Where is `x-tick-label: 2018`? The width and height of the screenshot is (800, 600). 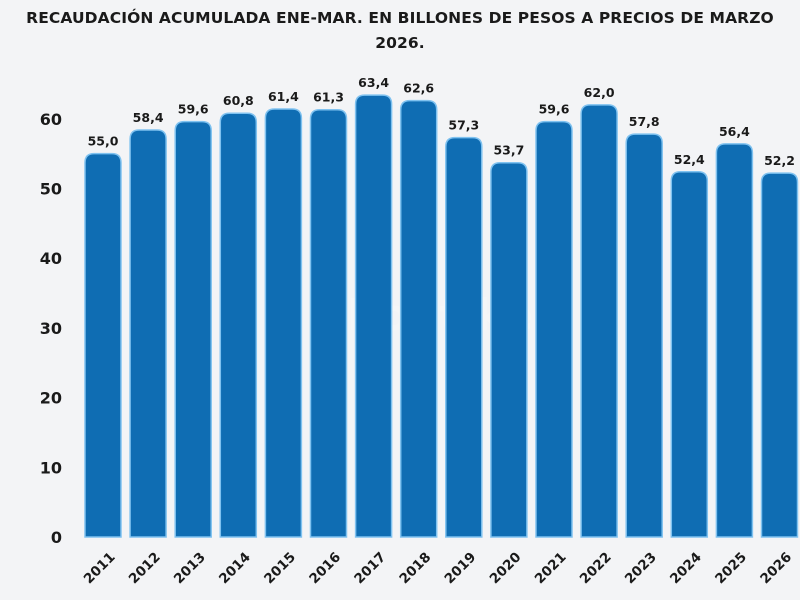 x-tick-label: 2018 is located at coordinates (415, 568).